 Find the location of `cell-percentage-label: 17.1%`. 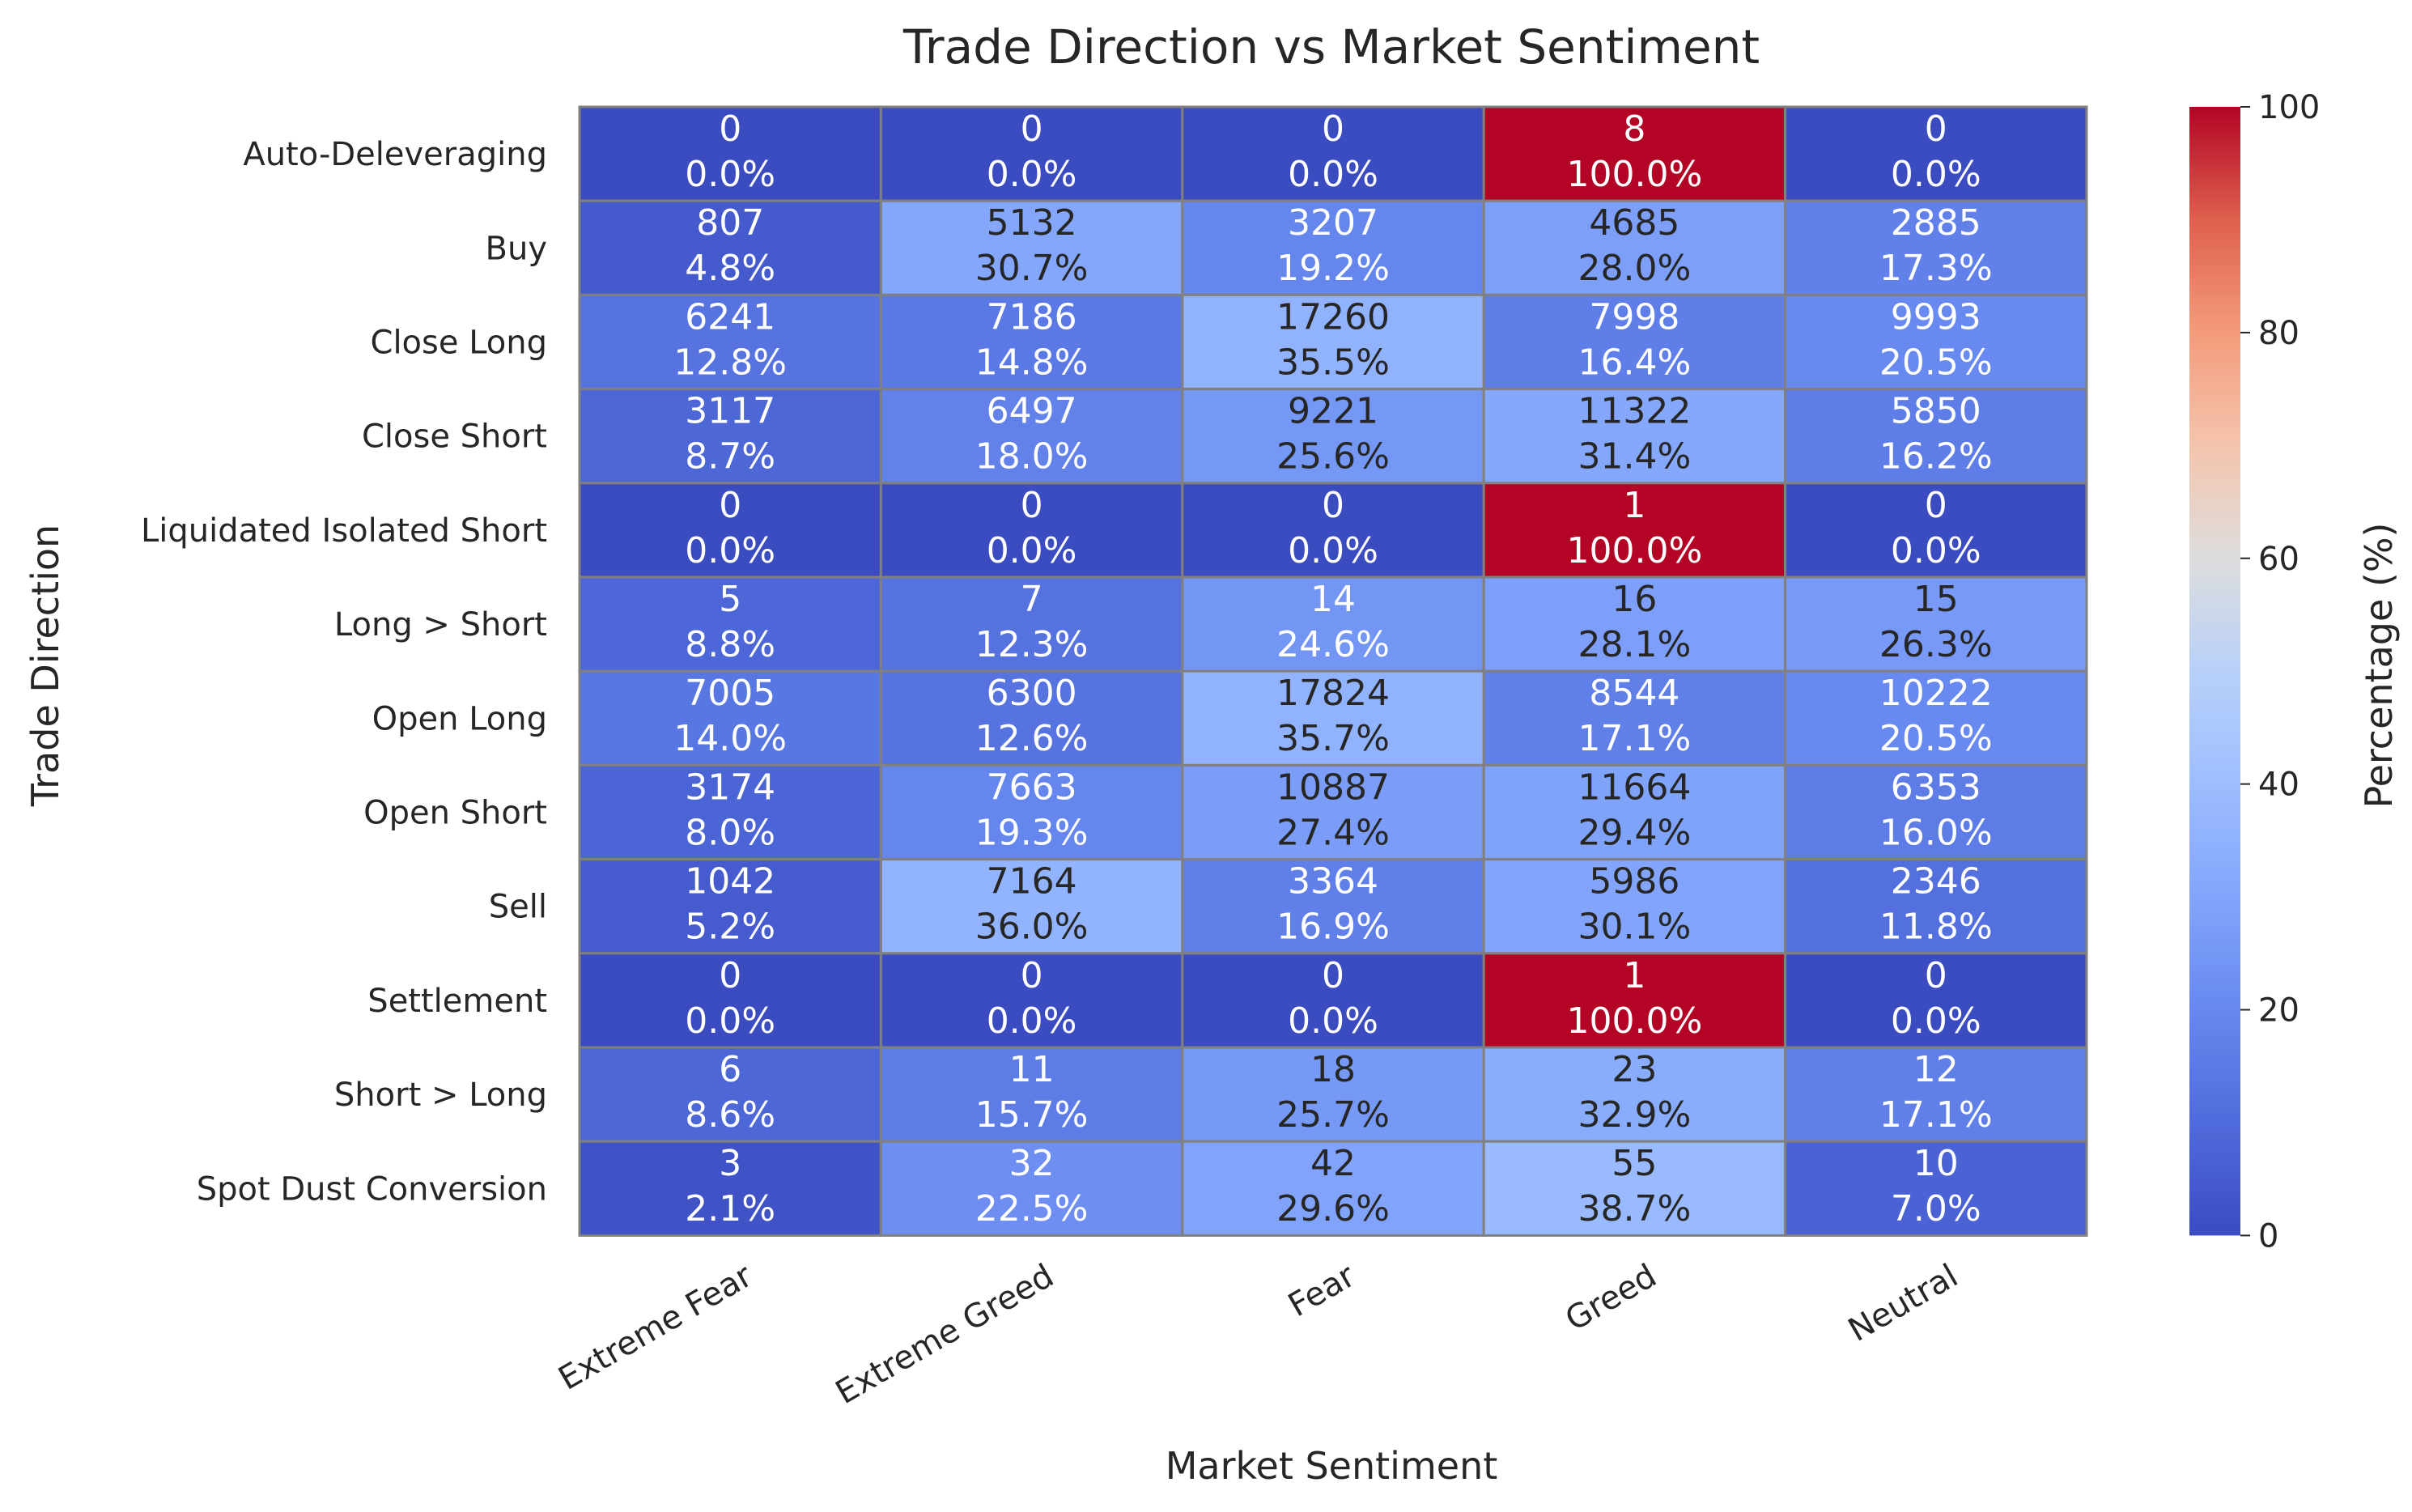

cell-percentage-label: 17.1% is located at coordinates (1635, 738).